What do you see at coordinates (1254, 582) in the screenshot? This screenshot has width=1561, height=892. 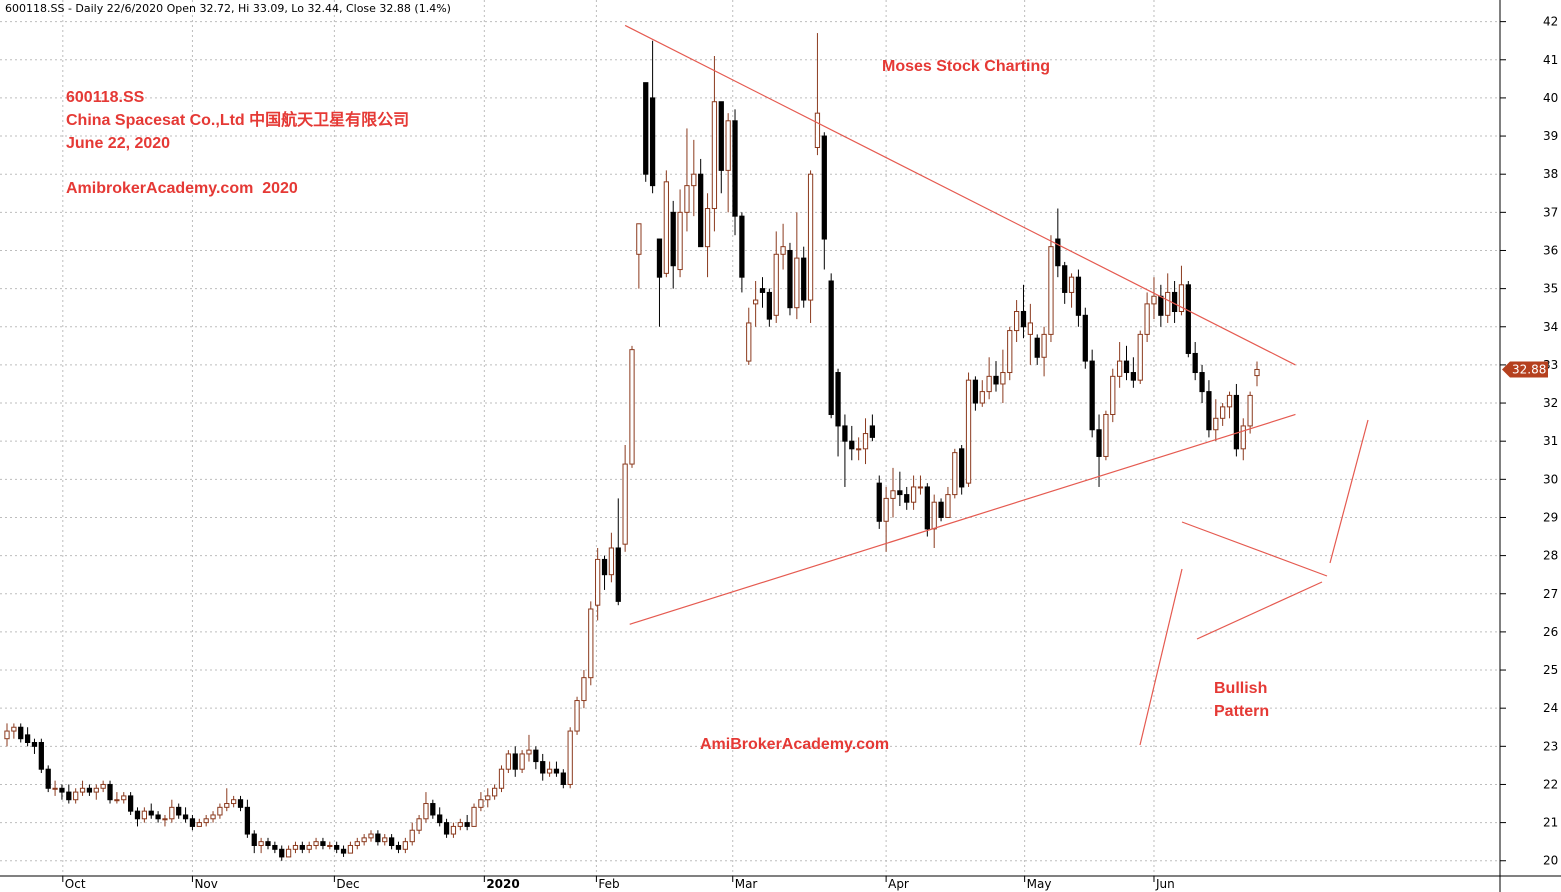 I see `bullish-pattern-sketch` at bounding box center [1254, 582].